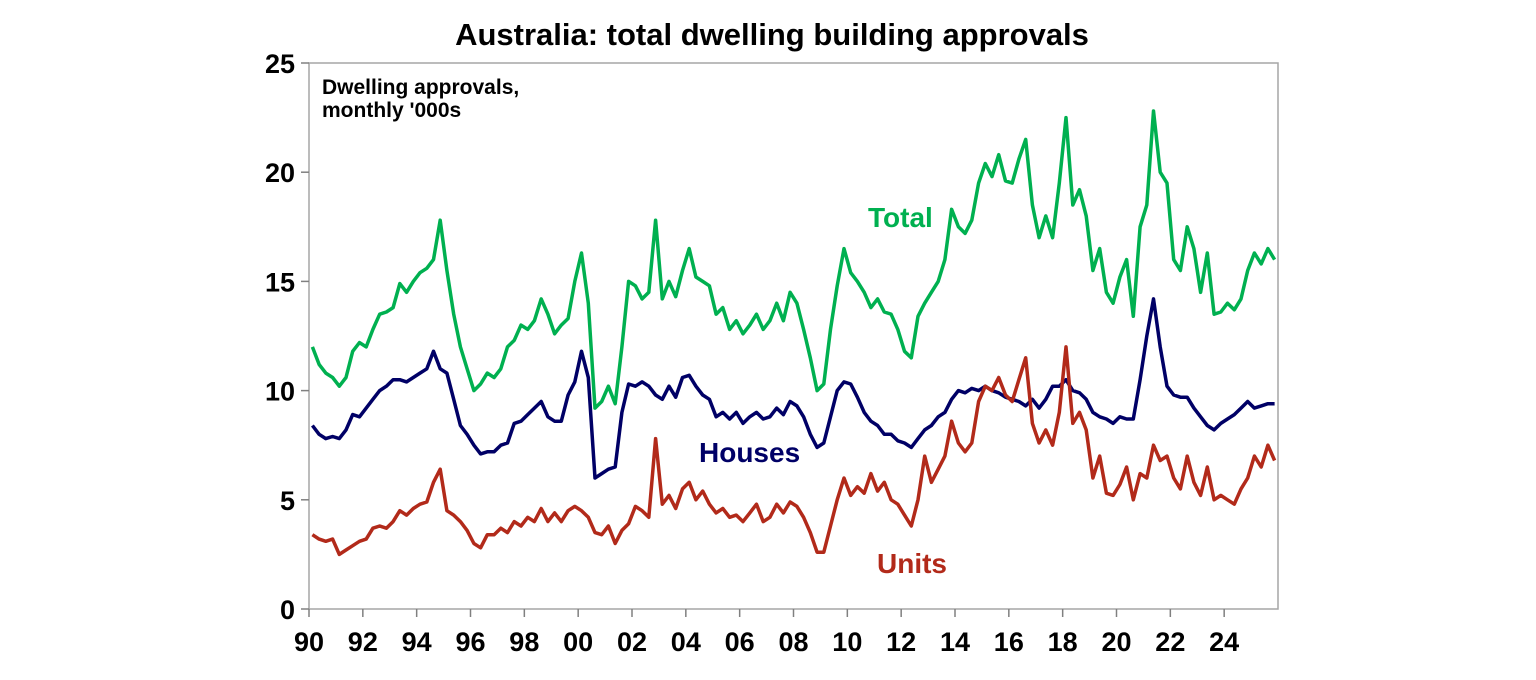  I want to click on series-label-units: Units, so click(912, 563).